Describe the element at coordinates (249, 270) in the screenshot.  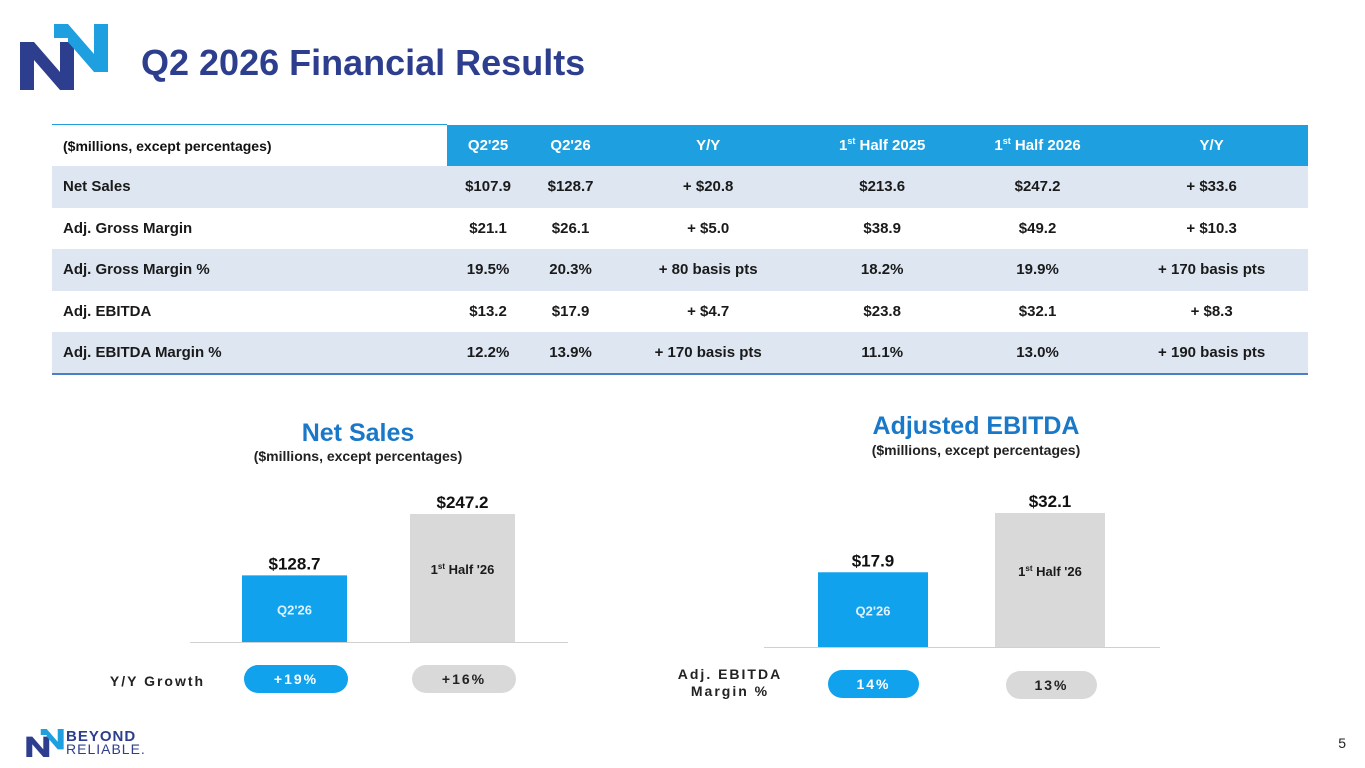
I see `row-label: Adj. Gross Margin %` at that location.